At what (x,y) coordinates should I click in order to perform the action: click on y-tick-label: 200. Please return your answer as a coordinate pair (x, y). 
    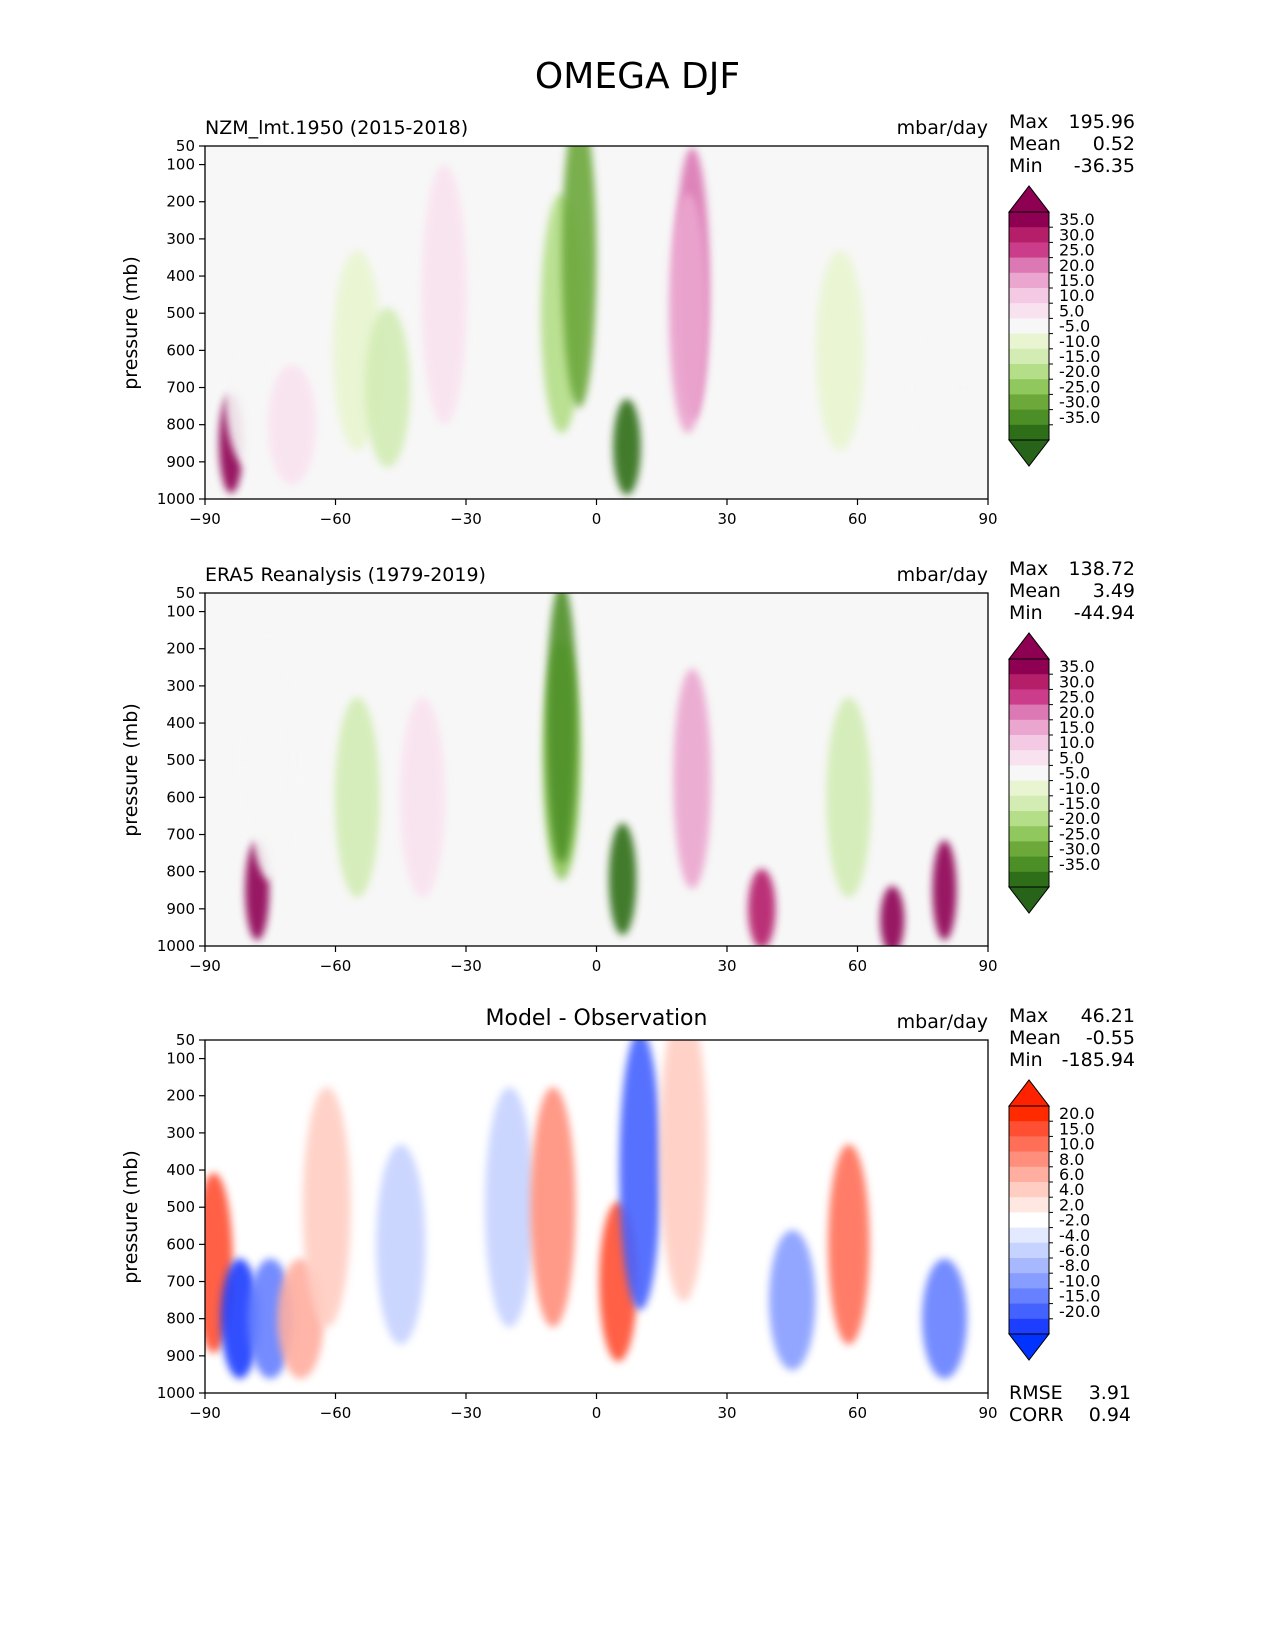
    Looking at the image, I should click on (180, 1096).